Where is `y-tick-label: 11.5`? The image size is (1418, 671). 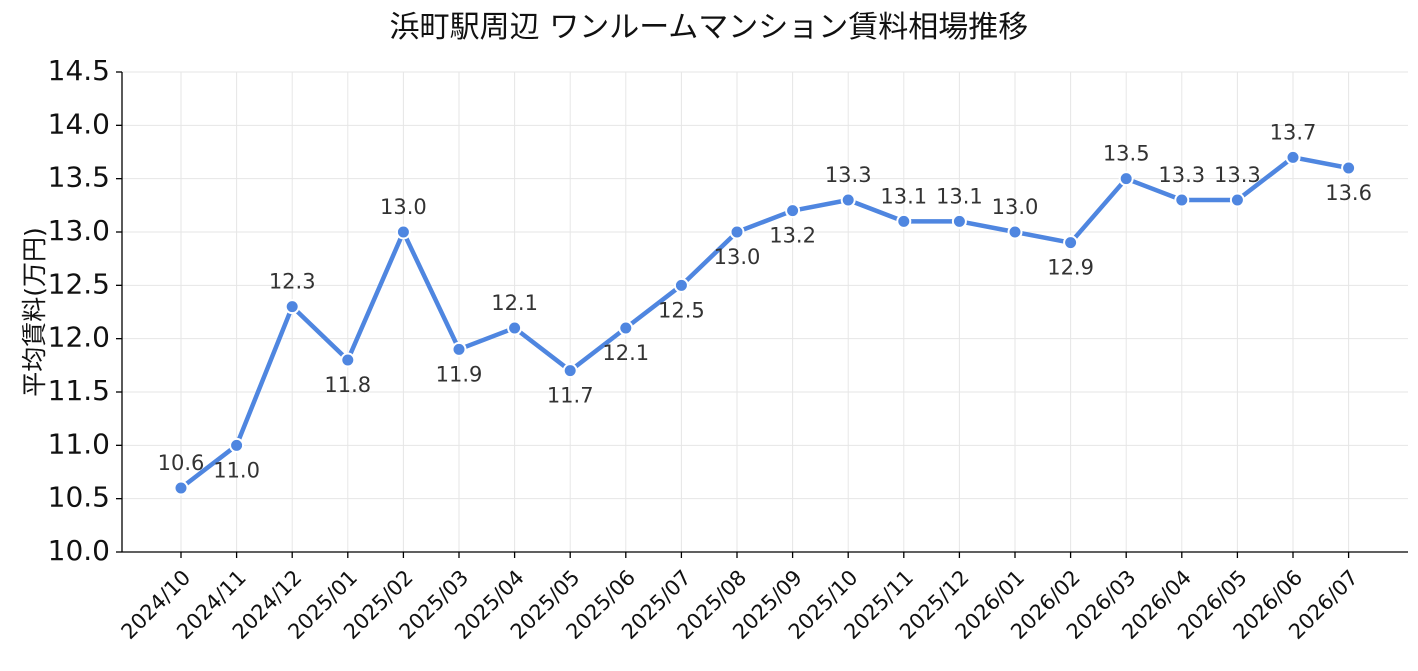 y-tick-label: 11.5 is located at coordinates (79, 390).